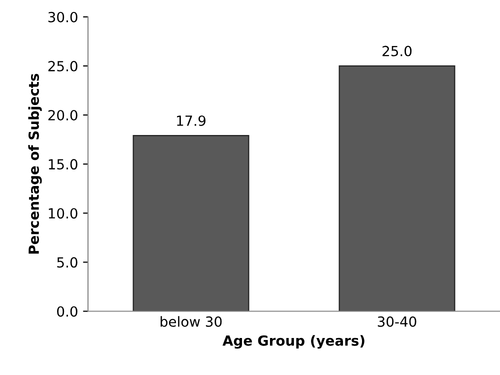 Image resolution: width=500 pixels, height=375 pixels. I want to click on y-tick-label: 30.0, so click(63, 17).